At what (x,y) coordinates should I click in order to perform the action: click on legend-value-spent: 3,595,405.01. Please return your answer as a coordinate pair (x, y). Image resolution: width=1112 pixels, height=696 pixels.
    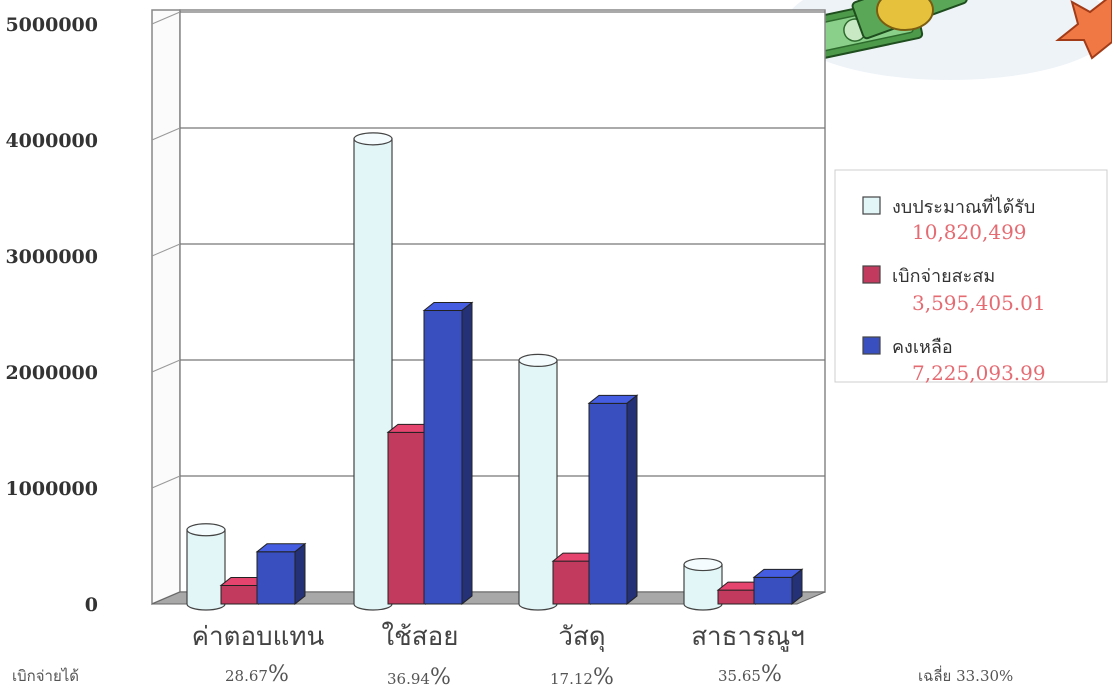
    Looking at the image, I should click on (979, 303).